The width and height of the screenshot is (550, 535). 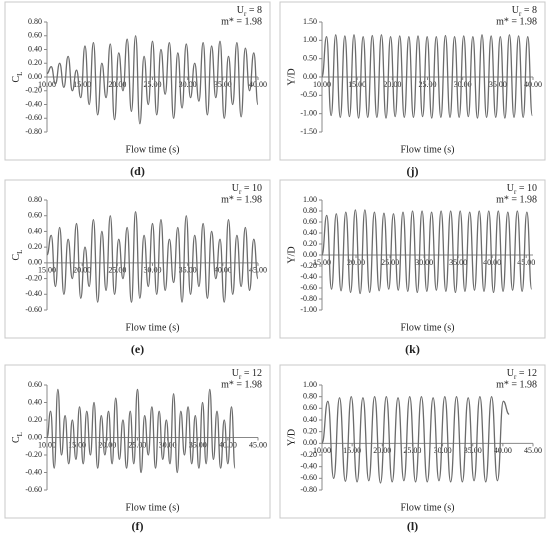 I want to click on y-tick-label: 0.40, so click(x=35, y=401).